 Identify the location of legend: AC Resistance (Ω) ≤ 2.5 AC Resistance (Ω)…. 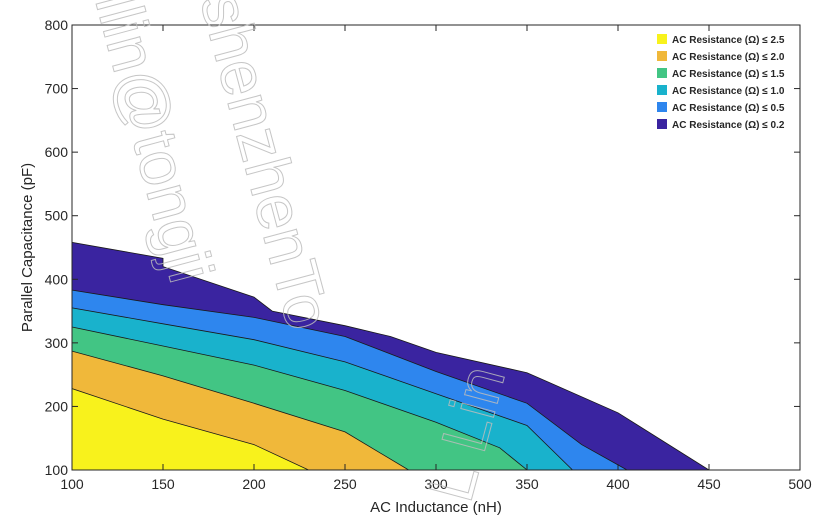
(721, 82).